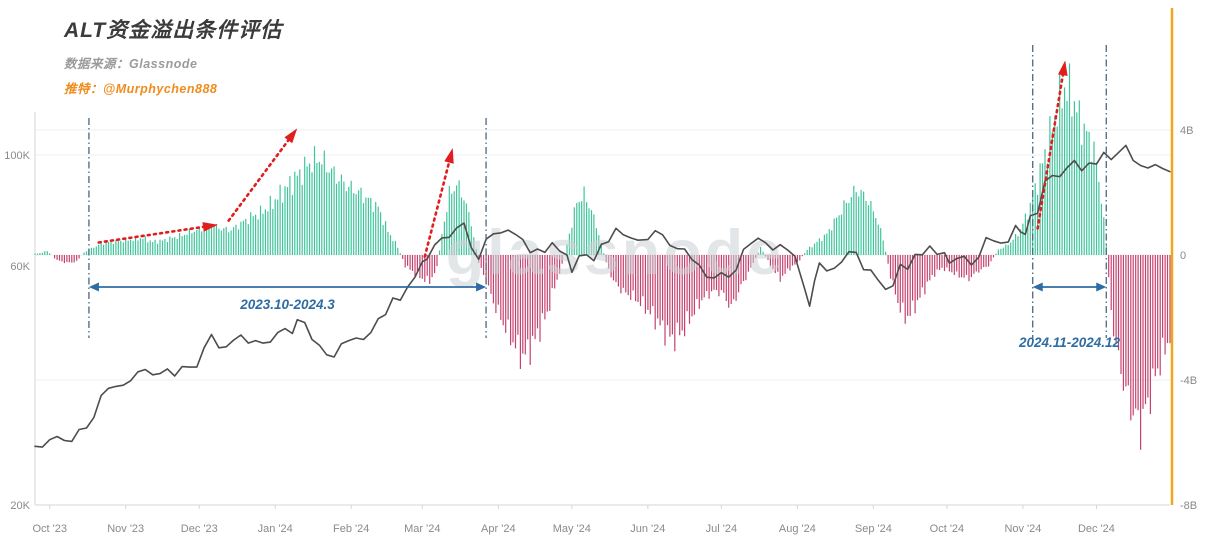 This screenshot has height=543, width=1206. What do you see at coordinates (1188, 381) in the screenshot?
I see `svg-text: -4B` at bounding box center [1188, 381].